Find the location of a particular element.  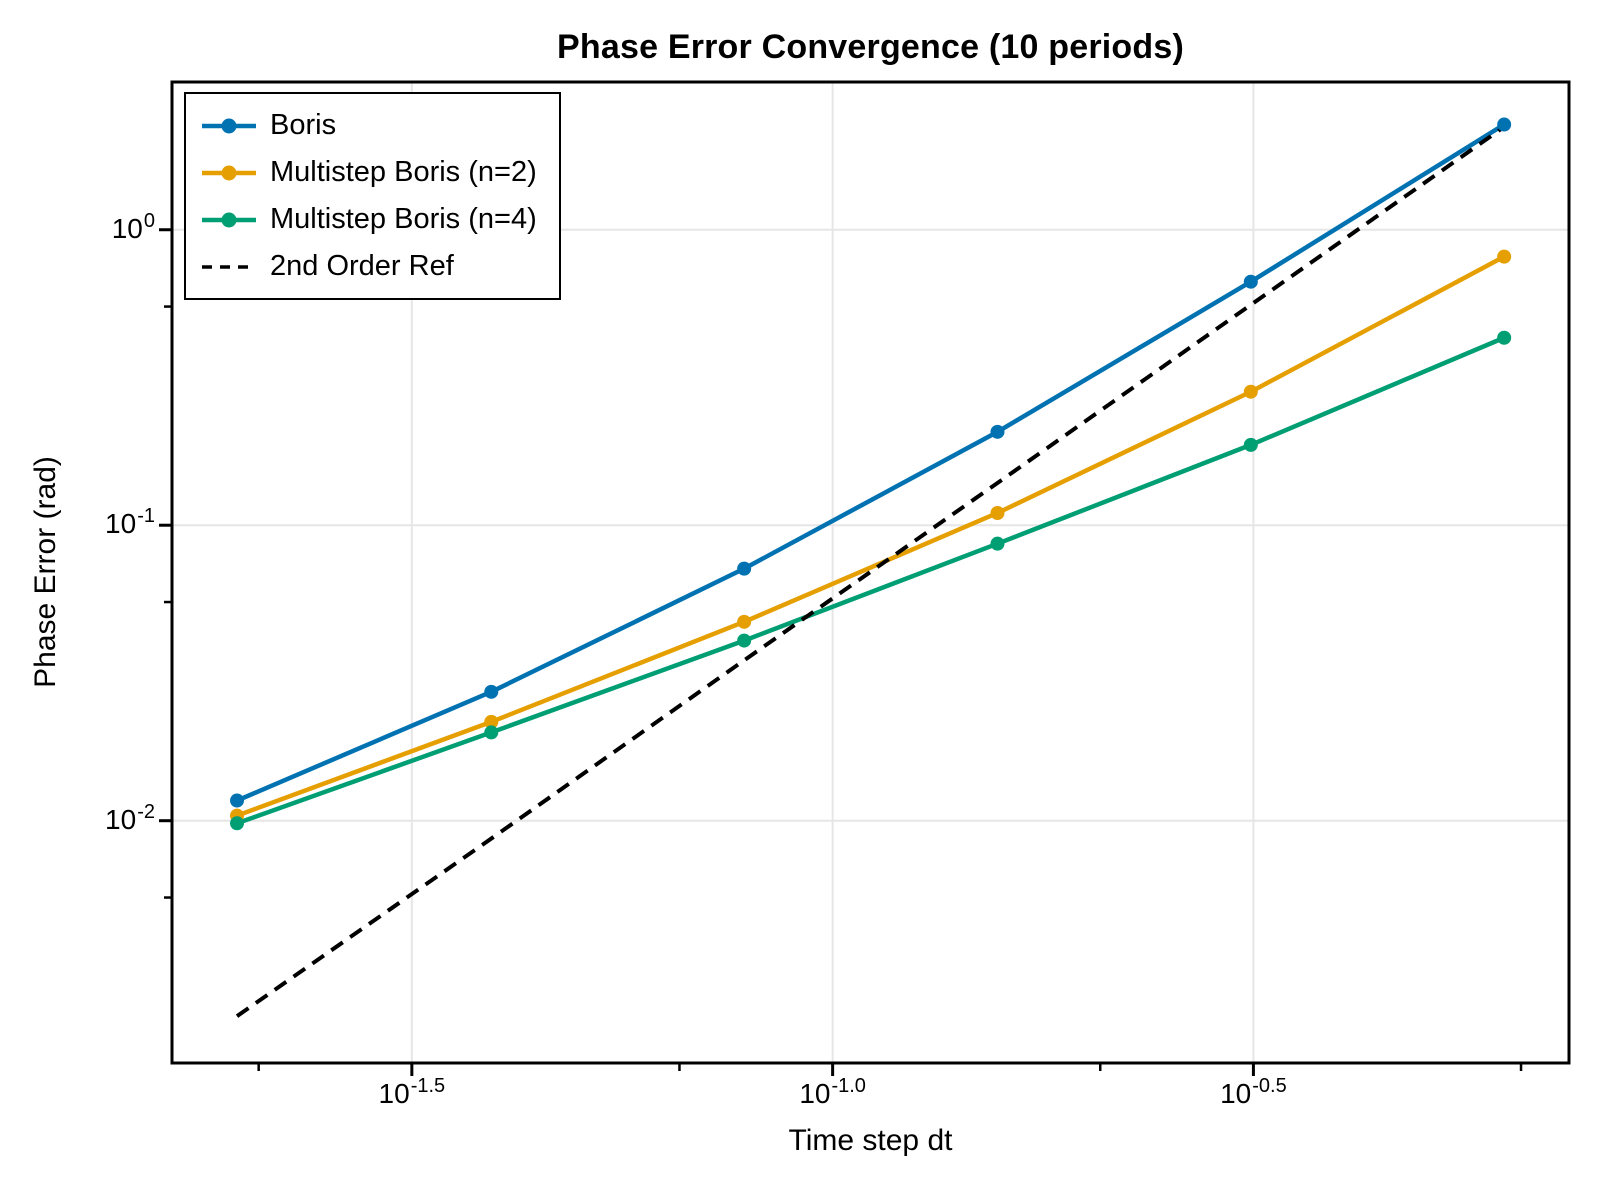

y-axis-label: Phase Error (rad) is located at coordinates (45, 572).